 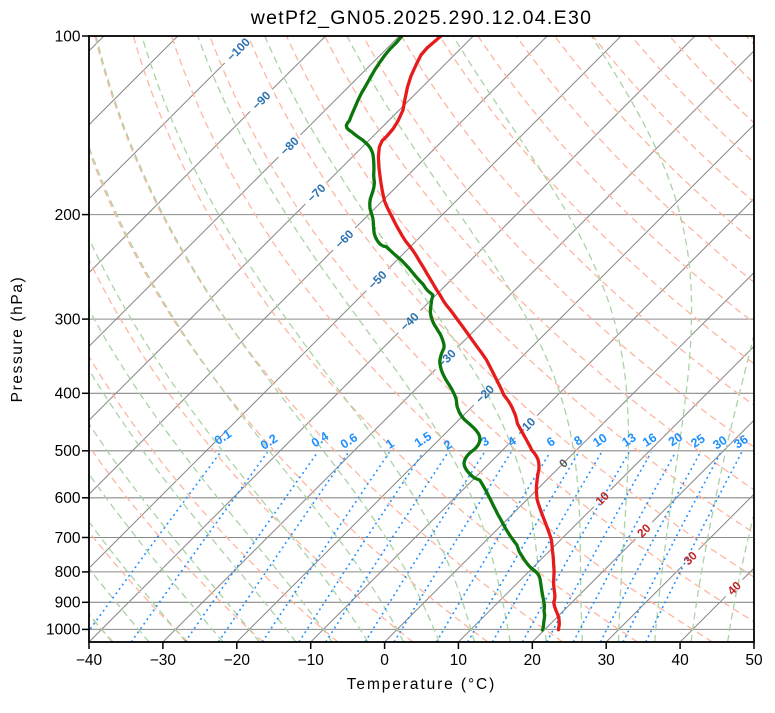 What do you see at coordinates (384, 660) in the screenshot?
I see `svg-text: 0` at bounding box center [384, 660].